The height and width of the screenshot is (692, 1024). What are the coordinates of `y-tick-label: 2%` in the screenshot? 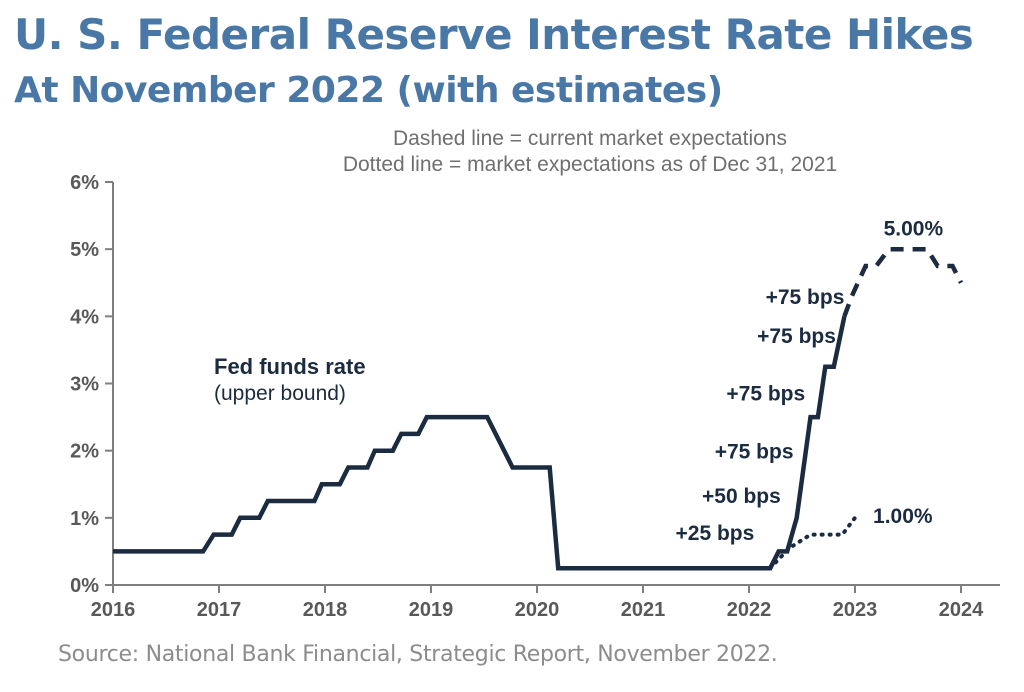 It's located at (84, 452).